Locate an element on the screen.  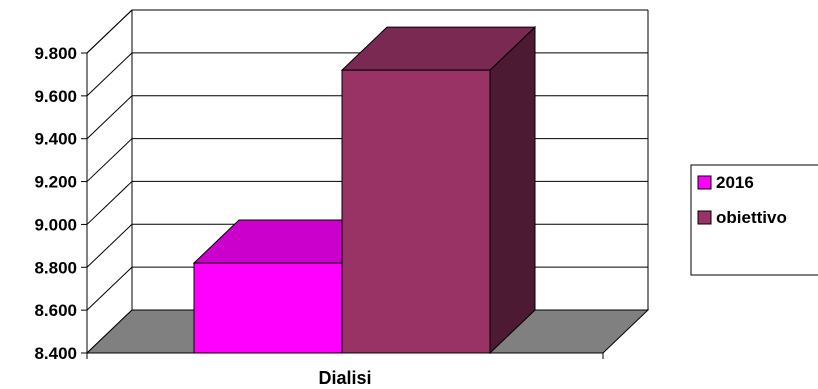
y-tick-label: 8.800 is located at coordinates (55, 267).